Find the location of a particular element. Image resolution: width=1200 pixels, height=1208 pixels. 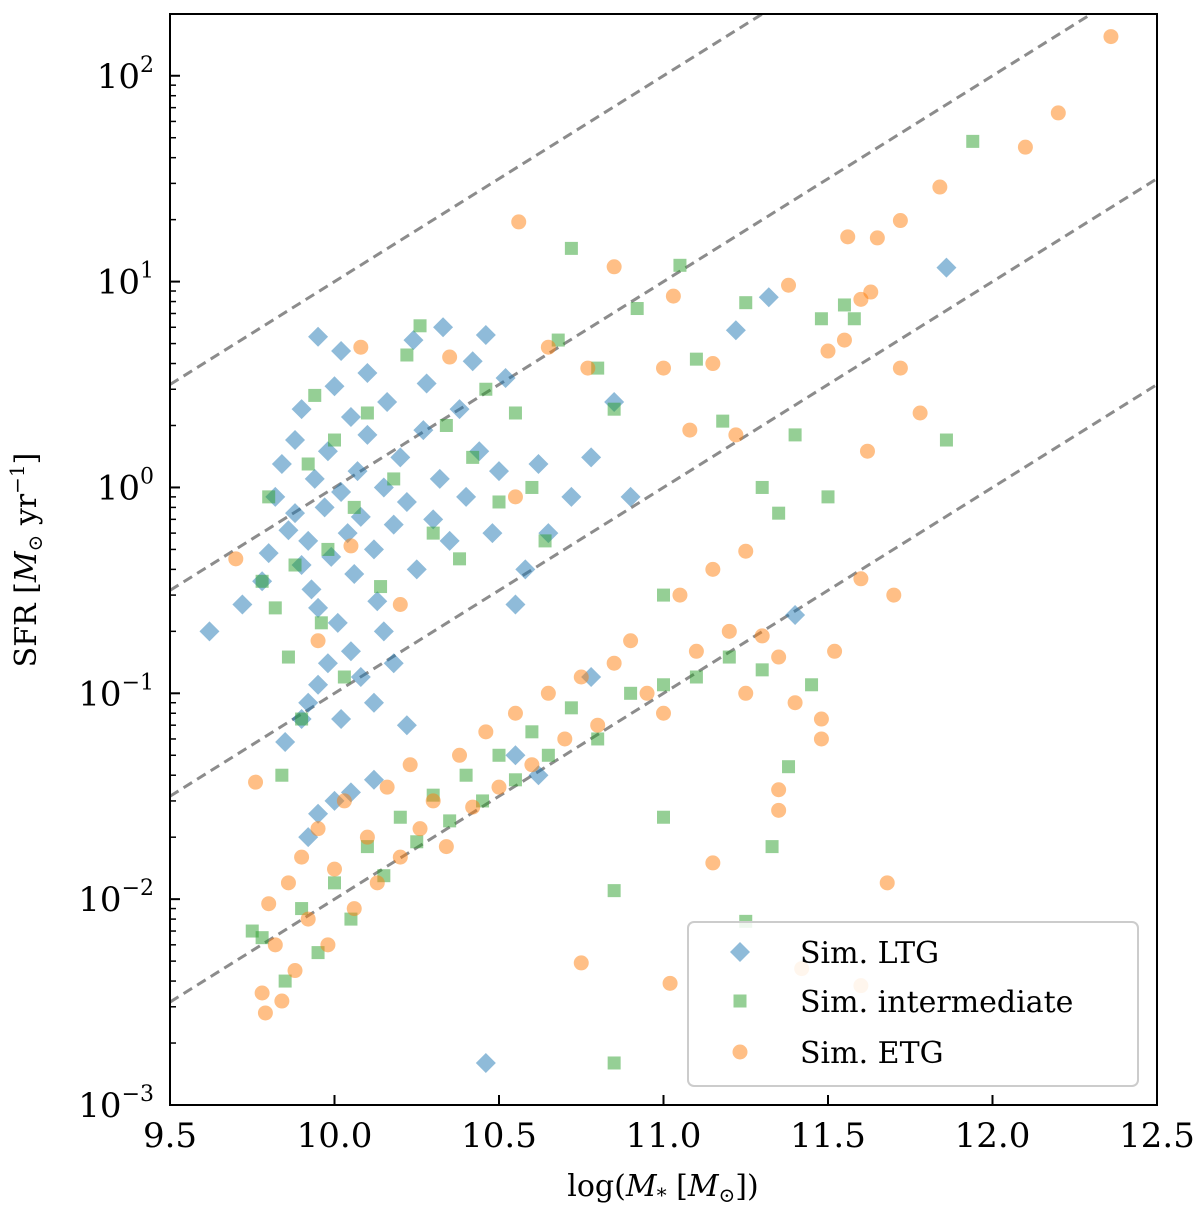

legend-box is located at coordinates (913, 1004).